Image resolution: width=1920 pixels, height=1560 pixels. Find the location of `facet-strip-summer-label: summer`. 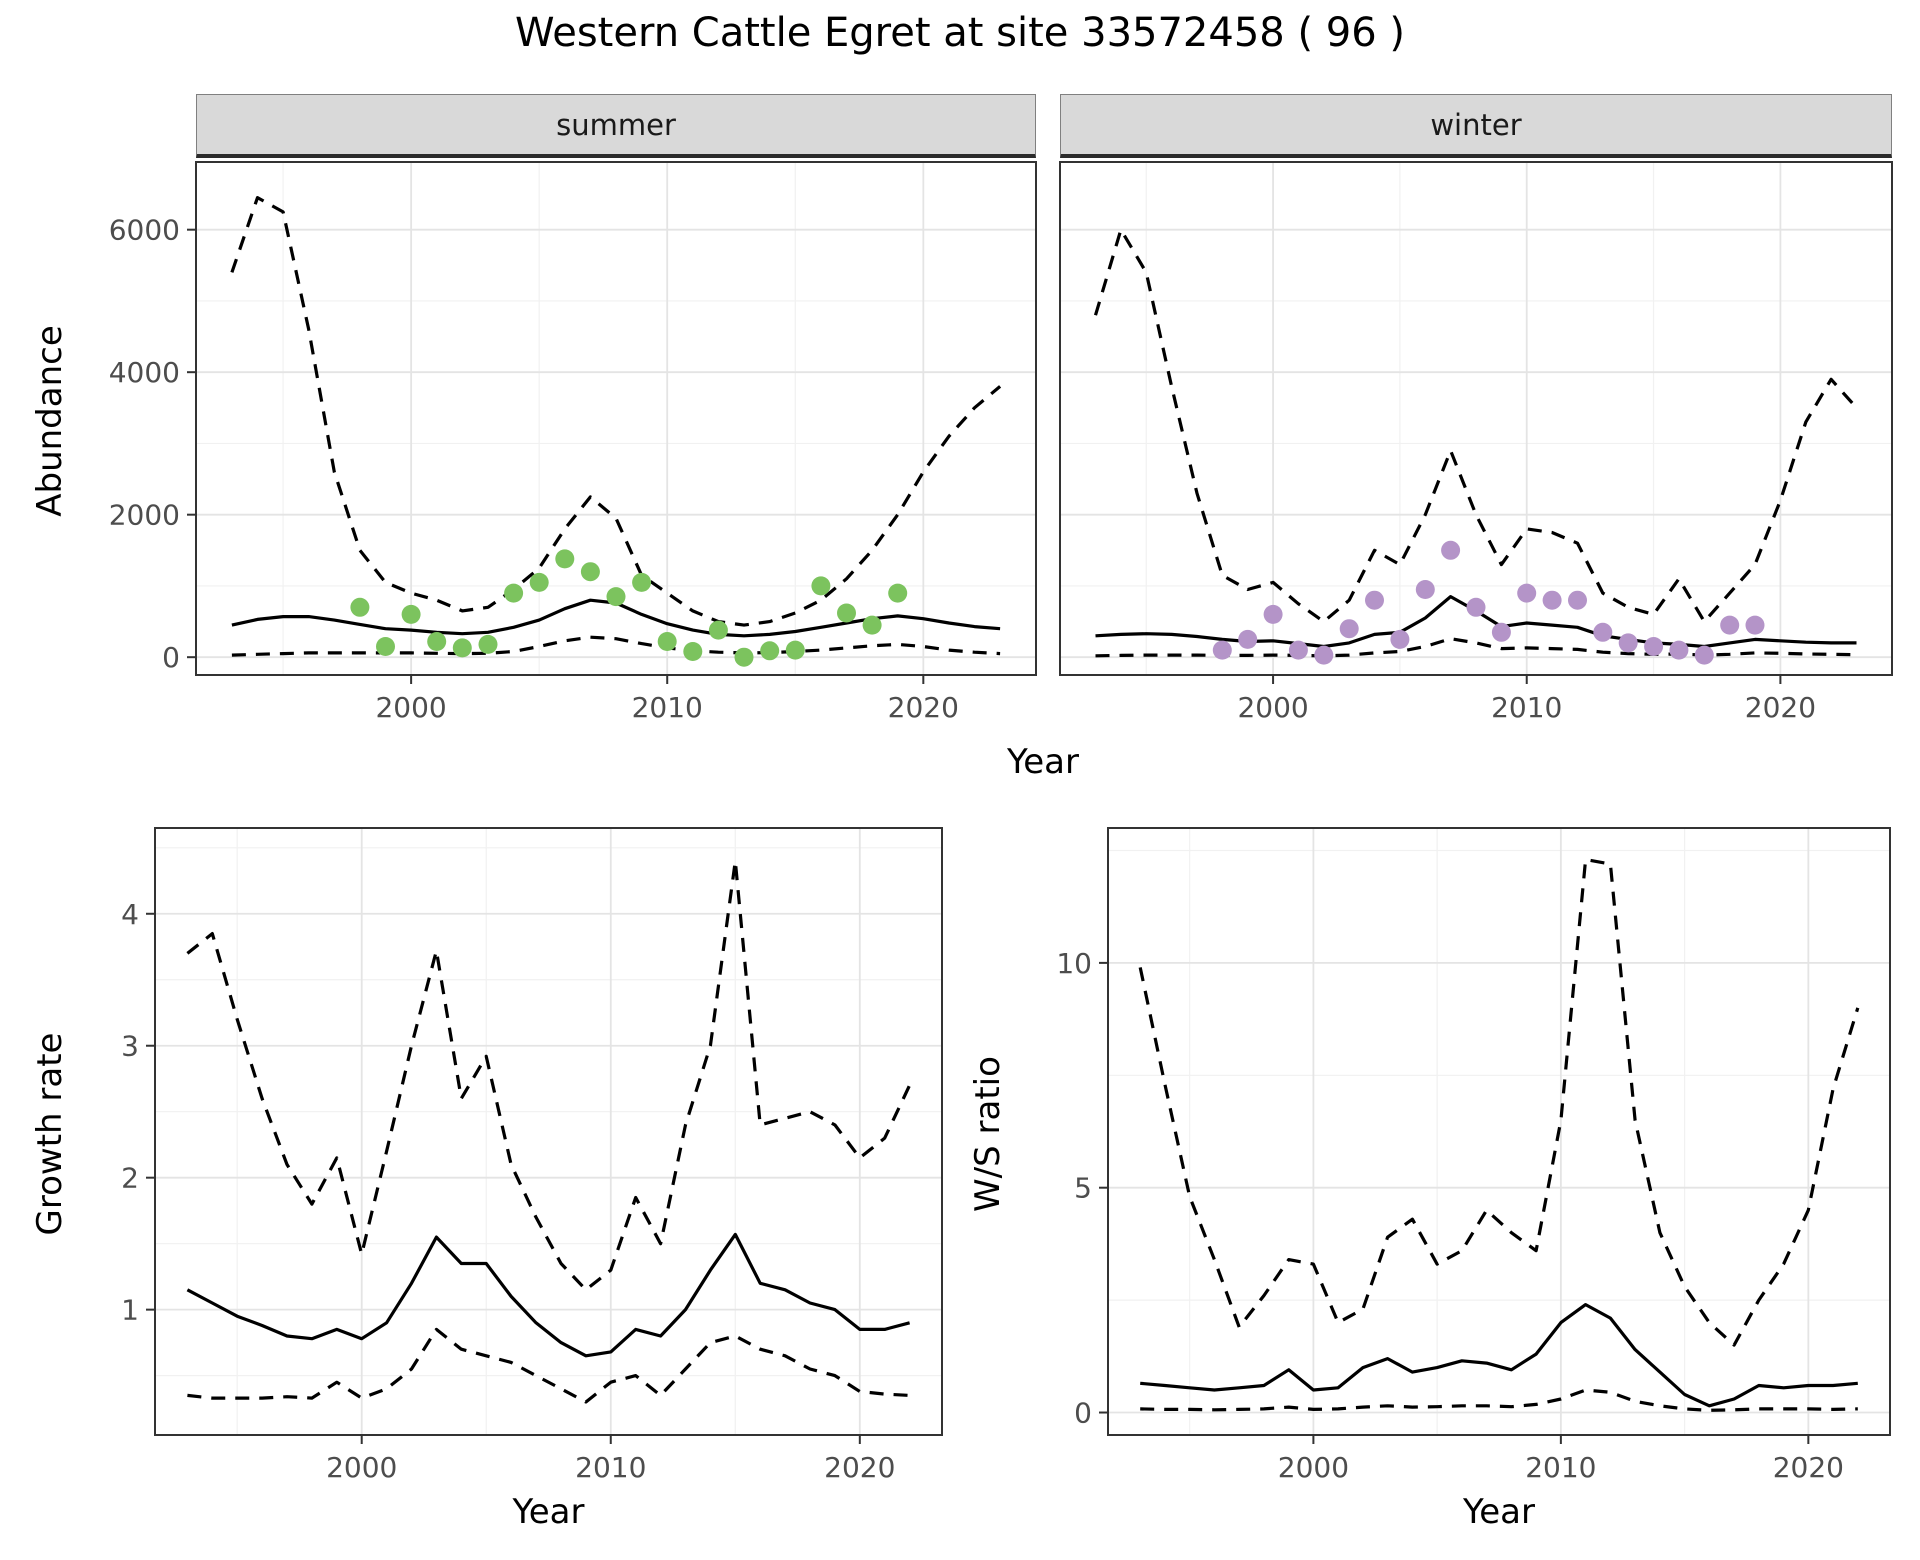

facet-strip-summer-label: summer is located at coordinates (616, 124).